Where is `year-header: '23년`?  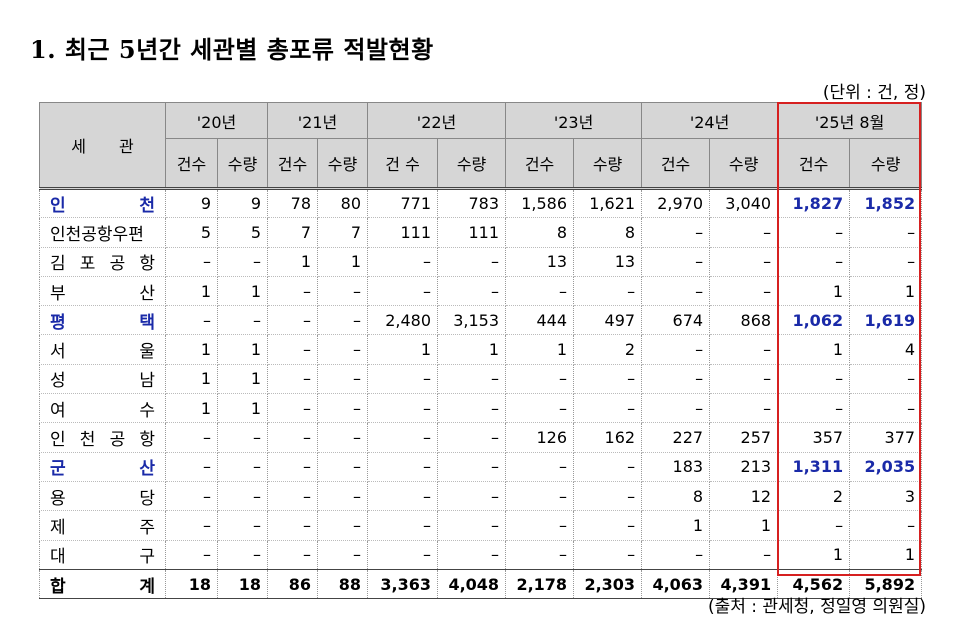
year-header: '23년 is located at coordinates (574, 120).